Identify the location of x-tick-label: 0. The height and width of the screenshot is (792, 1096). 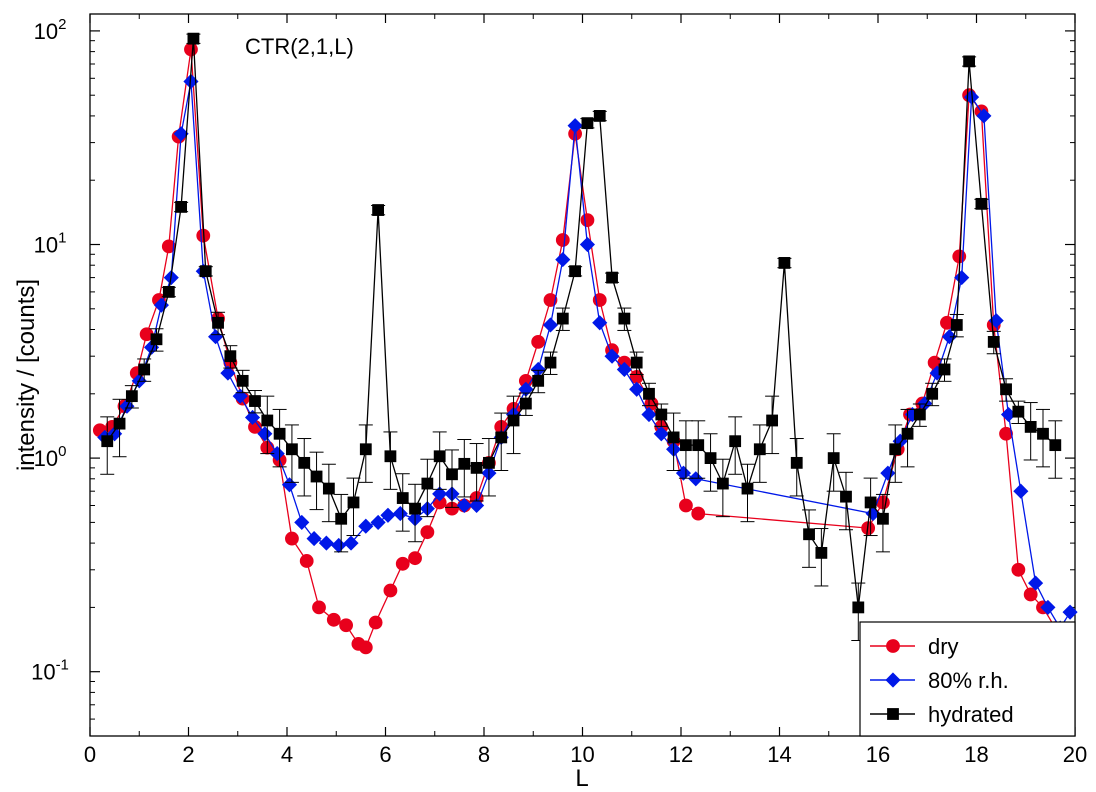
(90, 754).